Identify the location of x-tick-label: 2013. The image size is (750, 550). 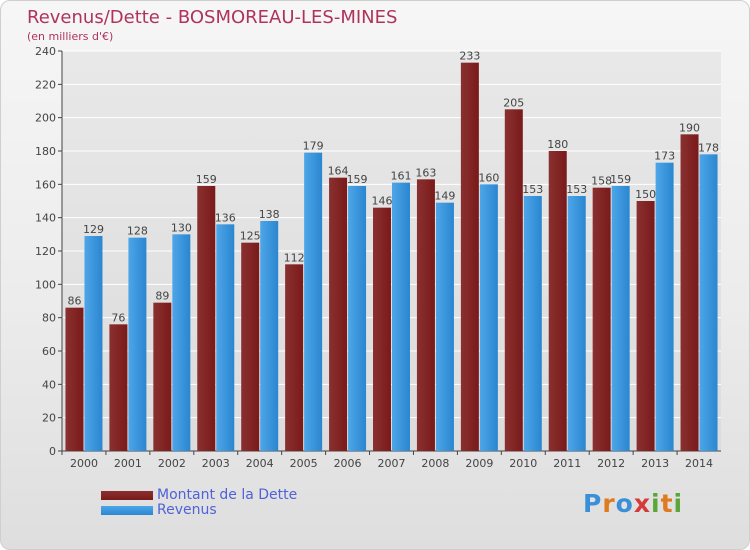
(655, 463).